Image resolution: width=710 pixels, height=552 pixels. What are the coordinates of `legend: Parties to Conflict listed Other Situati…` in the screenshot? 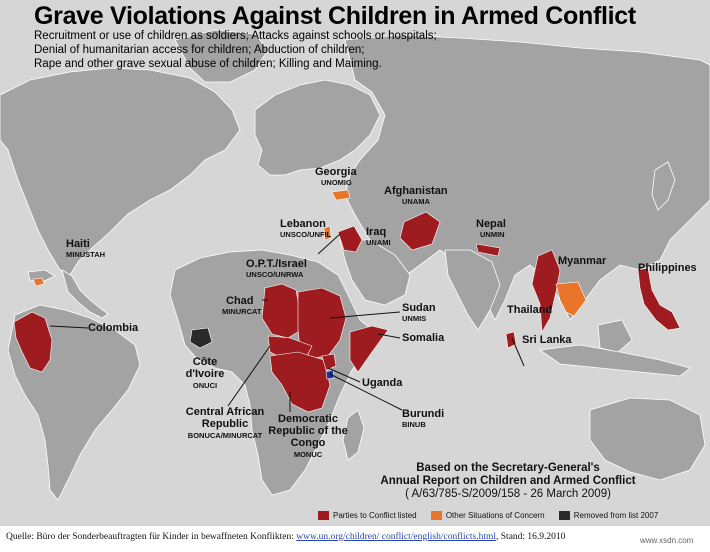 It's located at (494, 516).